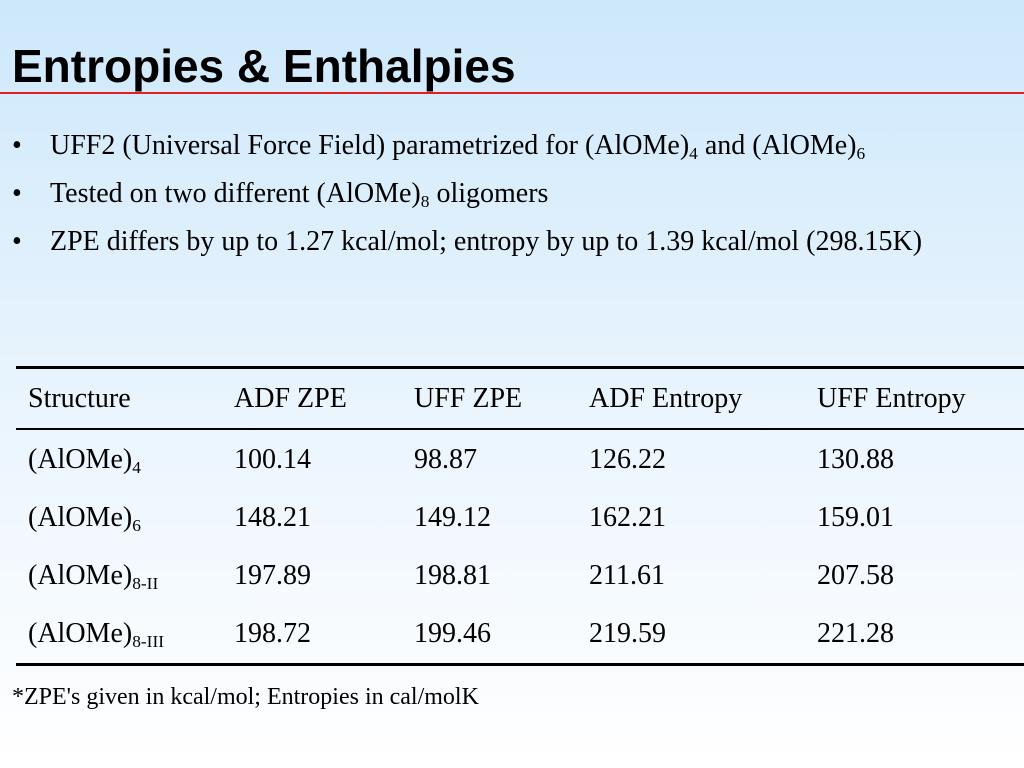 This screenshot has width=1024, height=768. Describe the element at coordinates (96, 634) in the screenshot. I see `cell-structure: (AlOMe)8-III` at that location.